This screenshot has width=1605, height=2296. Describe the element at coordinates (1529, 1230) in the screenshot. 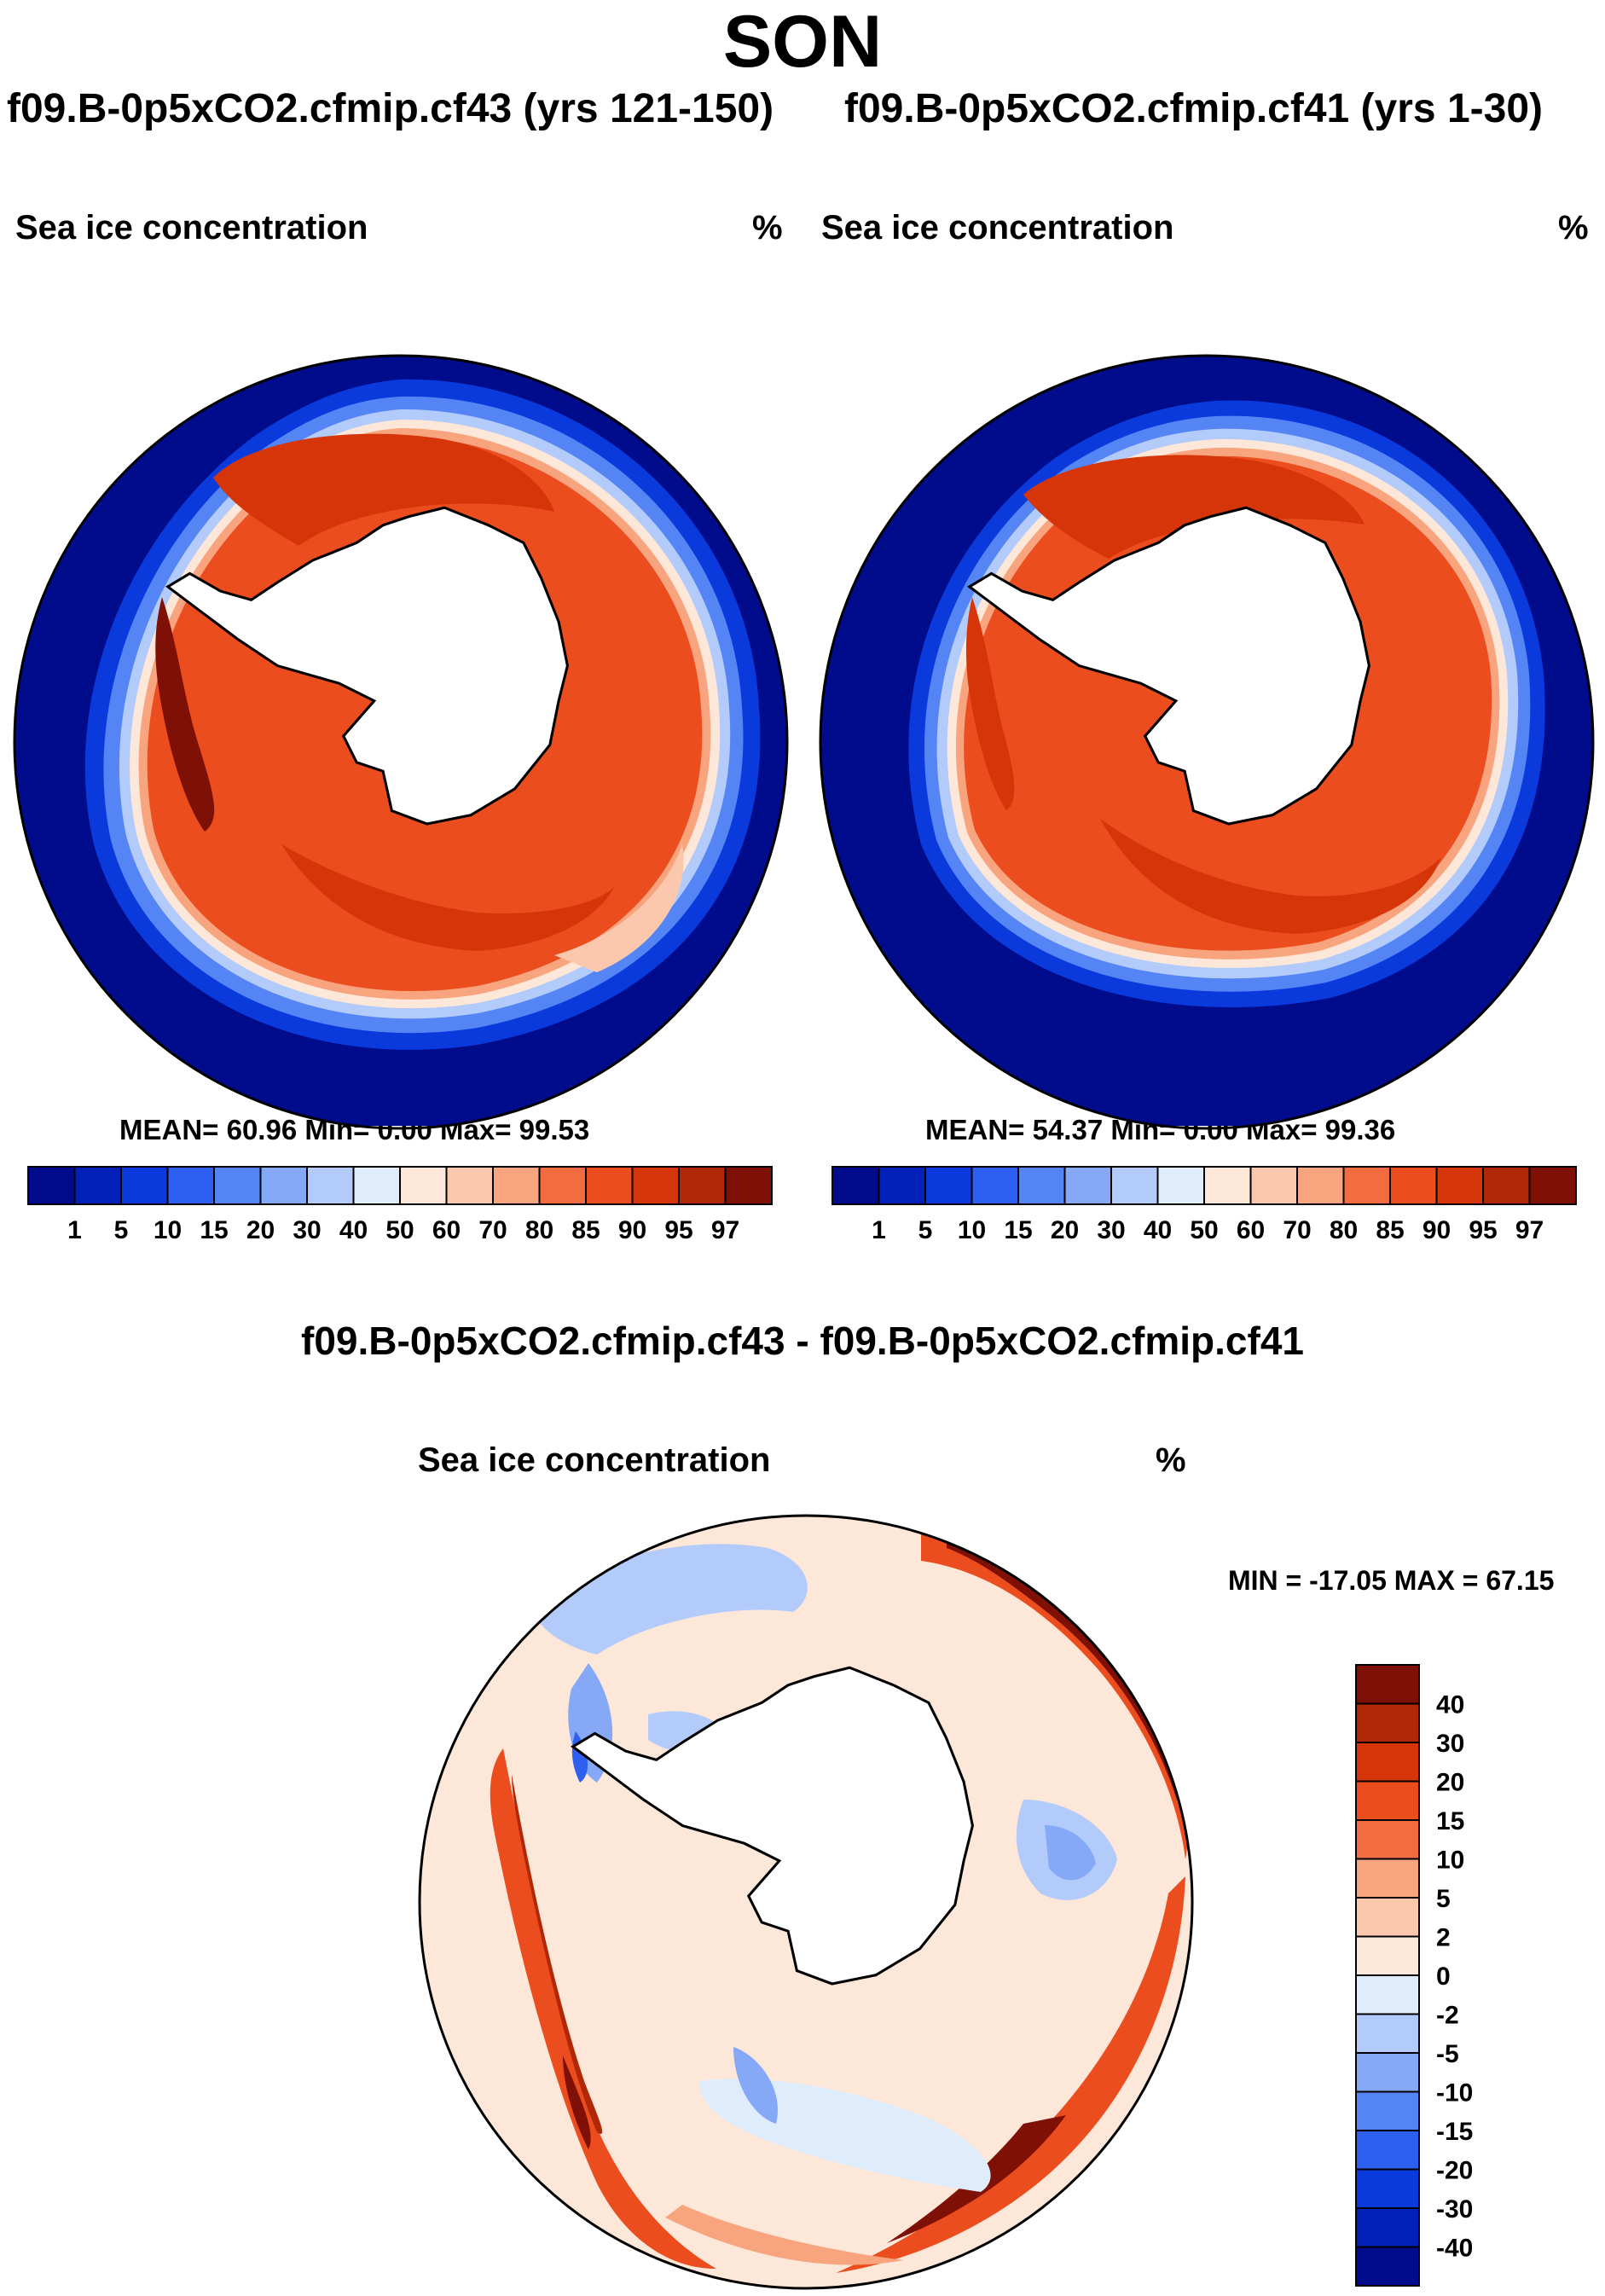

I see `panel2-colorbar-tick-label: 97` at that location.